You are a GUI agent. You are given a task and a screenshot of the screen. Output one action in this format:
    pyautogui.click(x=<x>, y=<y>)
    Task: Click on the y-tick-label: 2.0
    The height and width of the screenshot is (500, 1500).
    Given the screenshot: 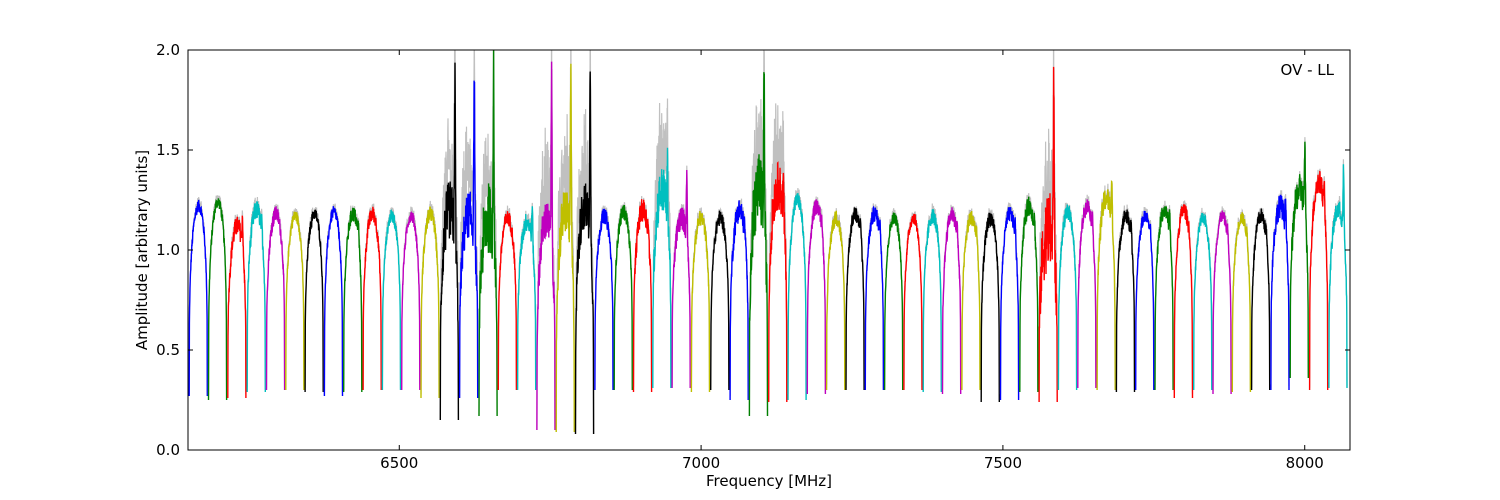 What is the action you would take?
    pyautogui.click(x=168, y=50)
    